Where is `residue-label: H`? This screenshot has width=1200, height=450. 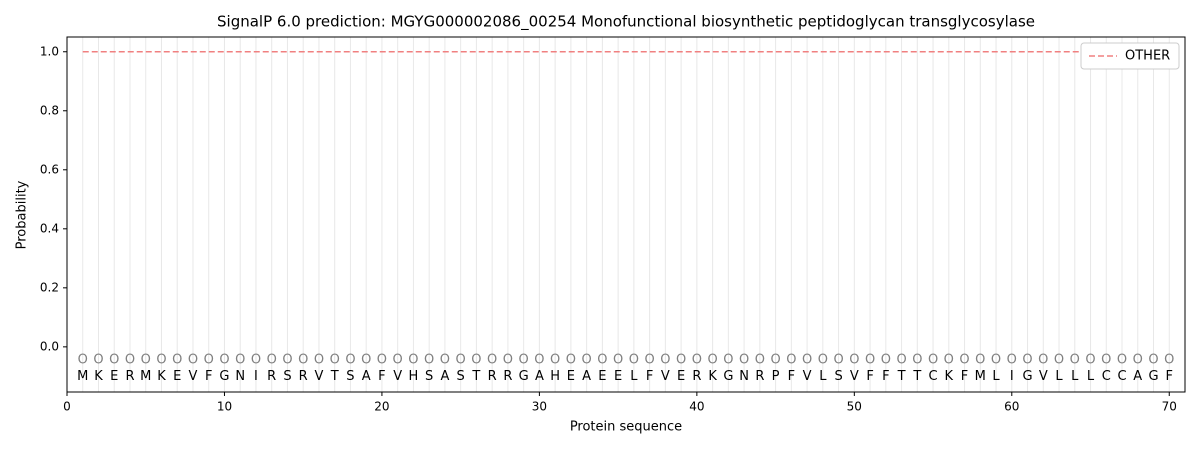 residue-label: H is located at coordinates (414, 376).